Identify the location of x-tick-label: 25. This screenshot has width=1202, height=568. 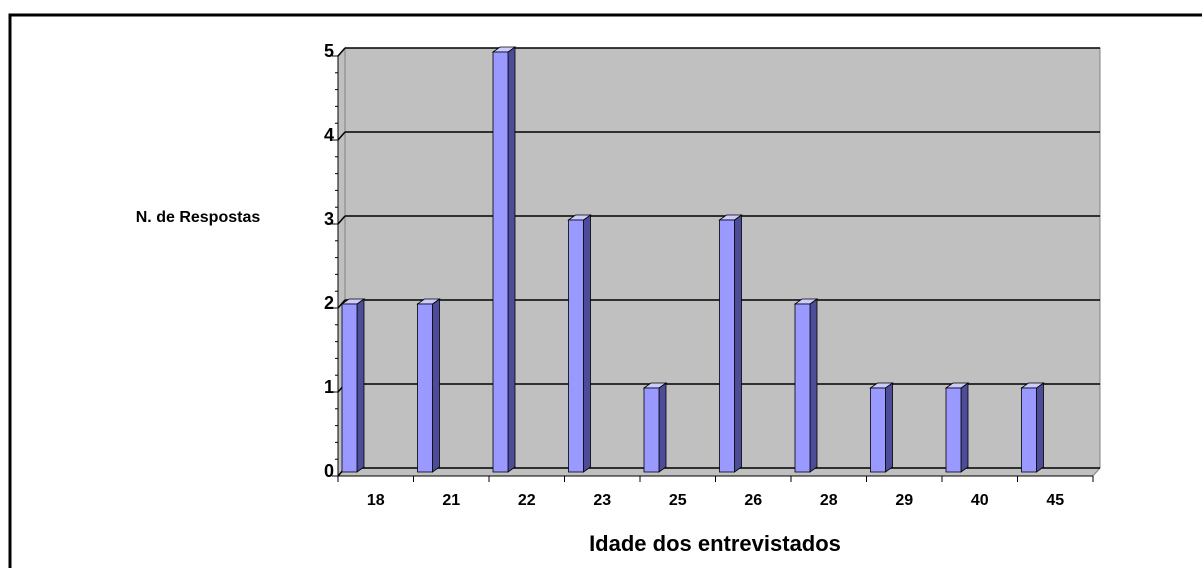
(678, 500).